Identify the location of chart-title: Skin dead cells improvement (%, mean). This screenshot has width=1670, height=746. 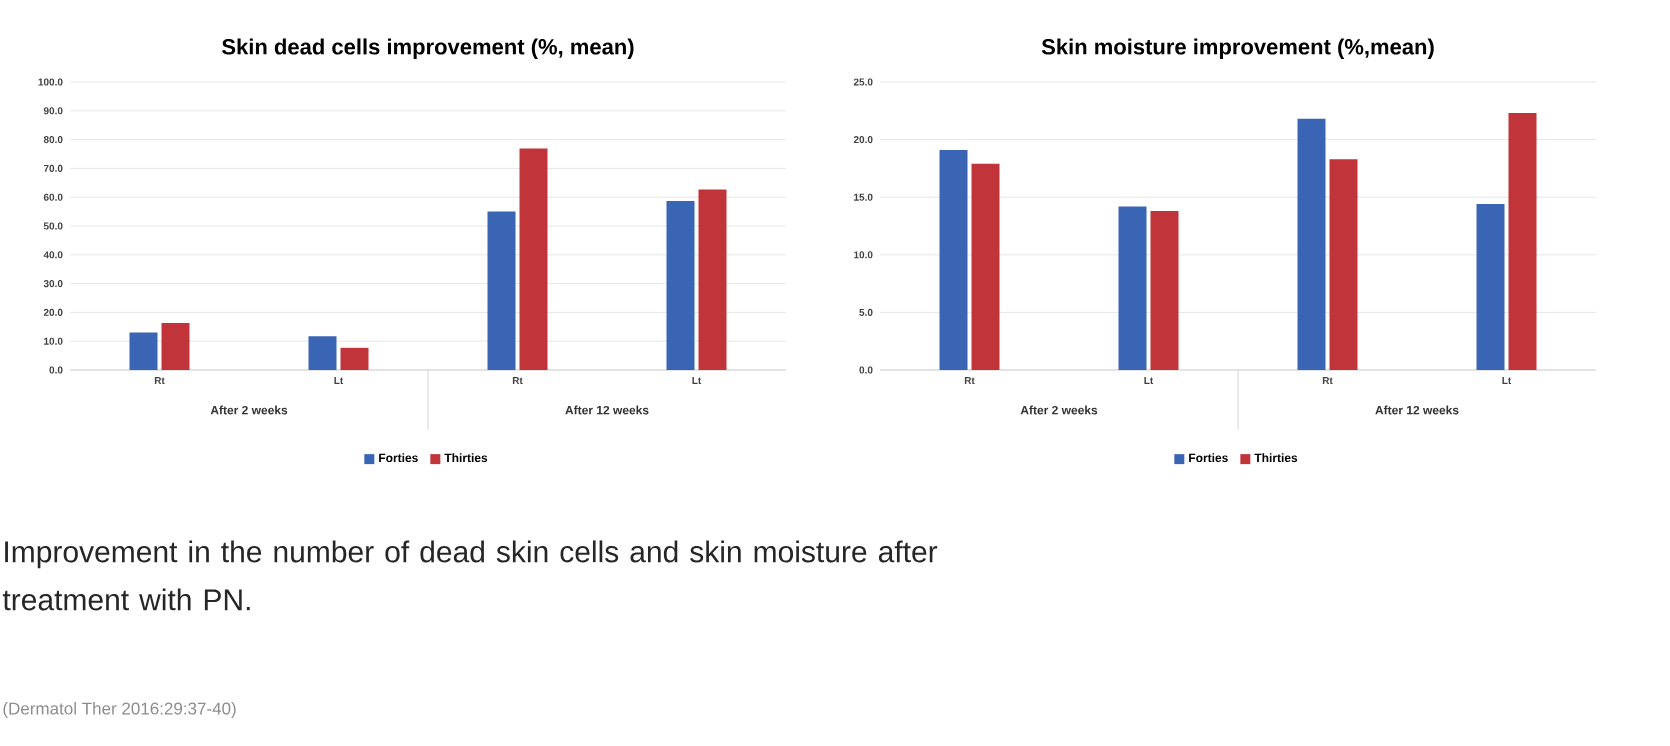
(428, 48).